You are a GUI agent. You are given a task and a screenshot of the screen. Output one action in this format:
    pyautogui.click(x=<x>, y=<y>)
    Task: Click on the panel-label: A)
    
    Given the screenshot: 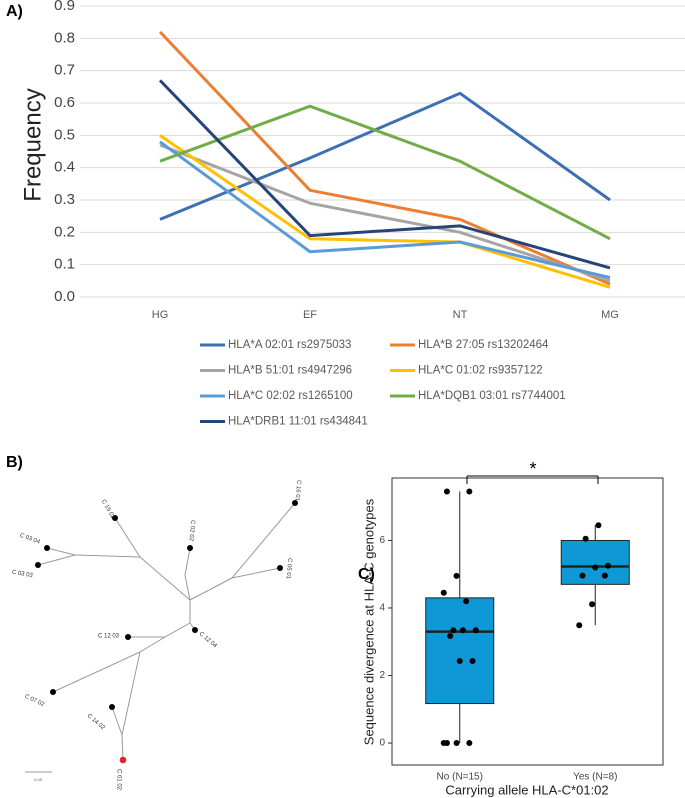 What is the action you would take?
    pyautogui.click(x=14, y=11)
    